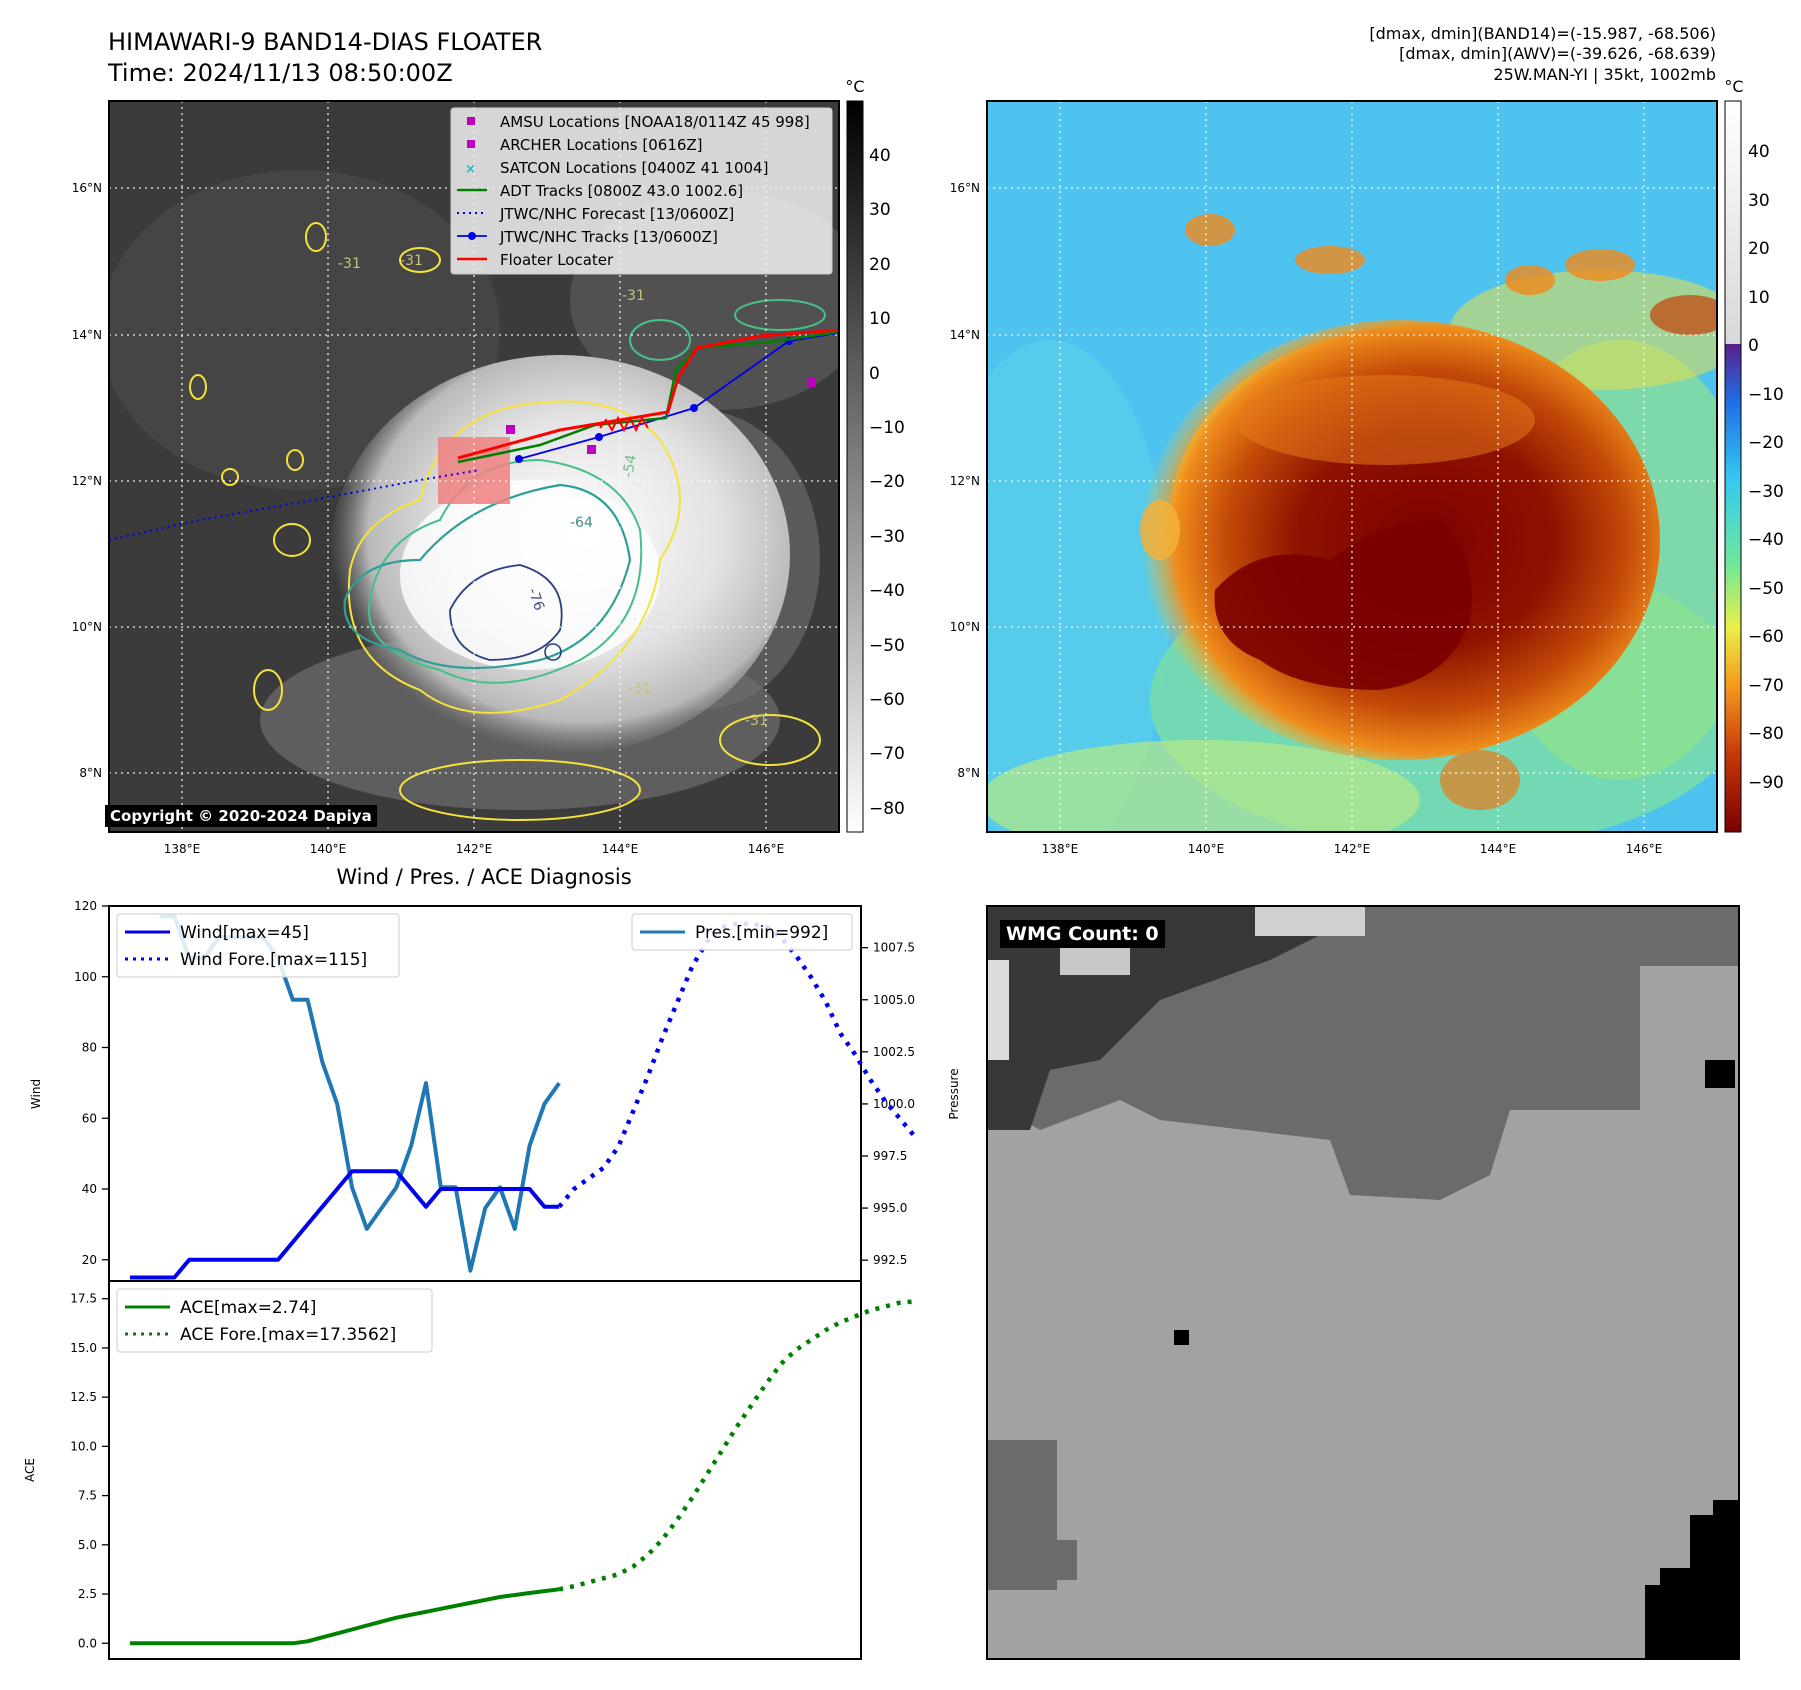  Describe the element at coordinates (535, 599) in the screenshot. I see `contour-label: -76` at that location.